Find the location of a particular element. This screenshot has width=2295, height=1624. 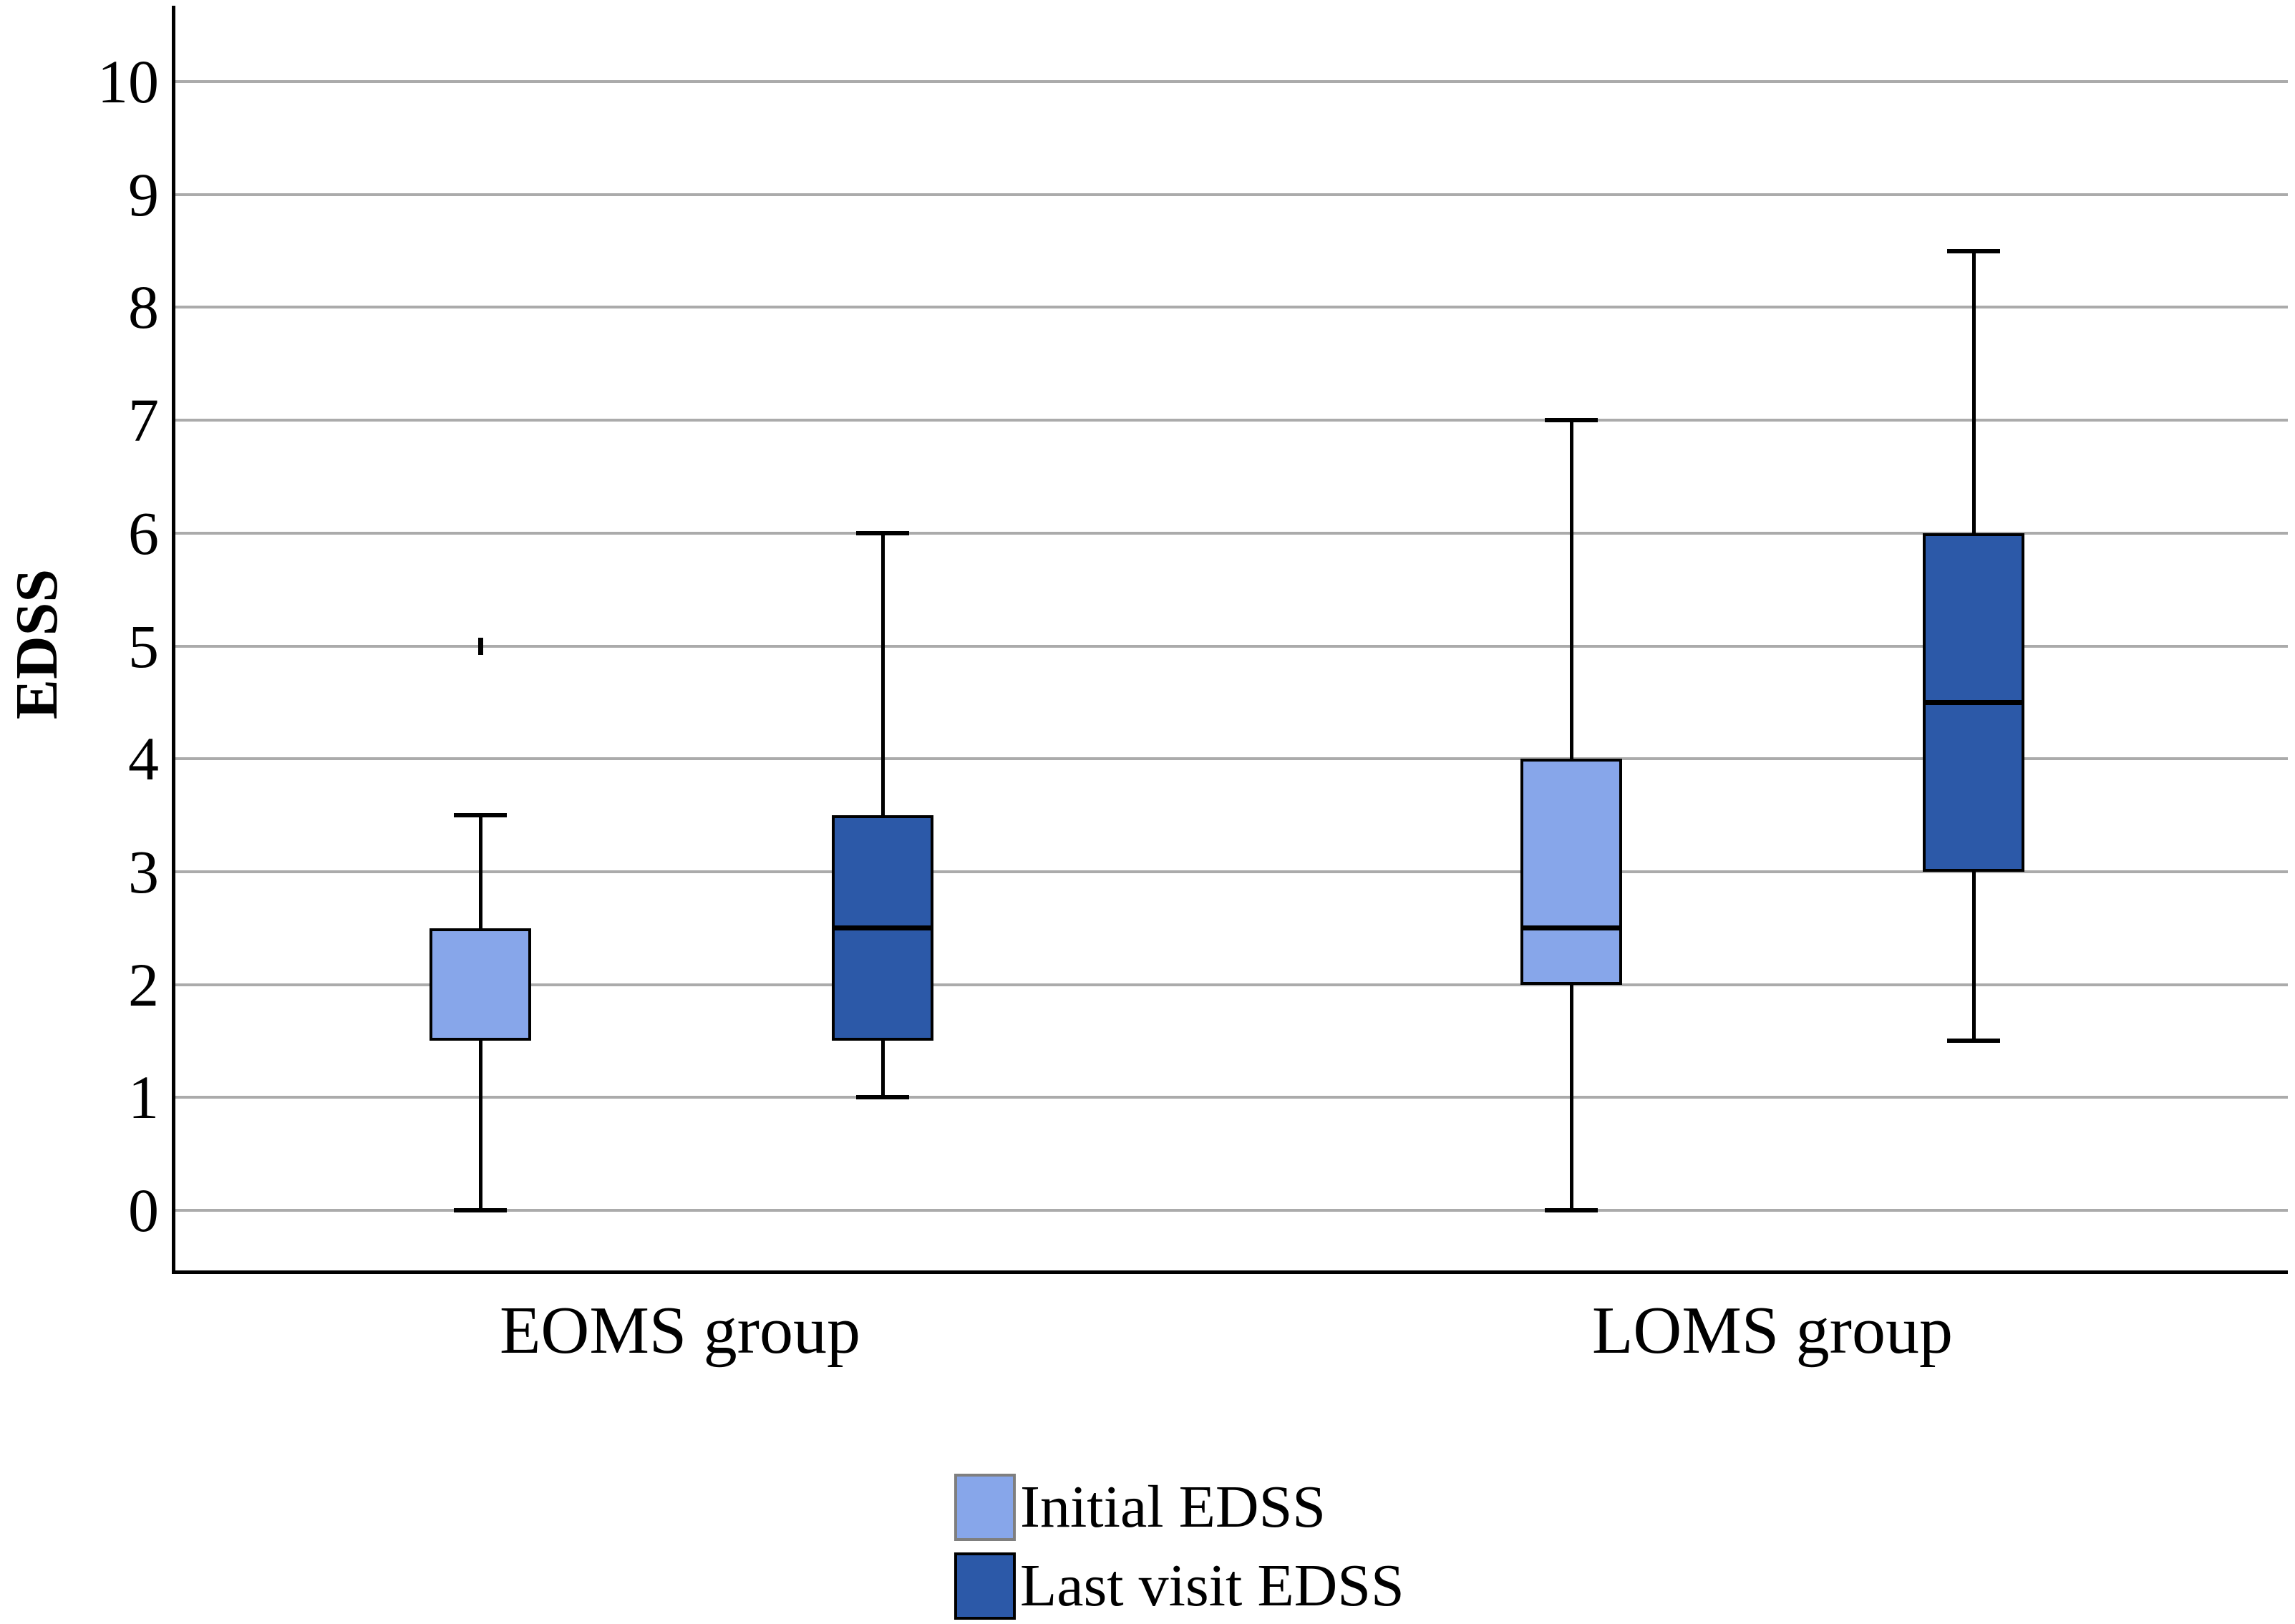

x-axis-line is located at coordinates (1230, 1272).